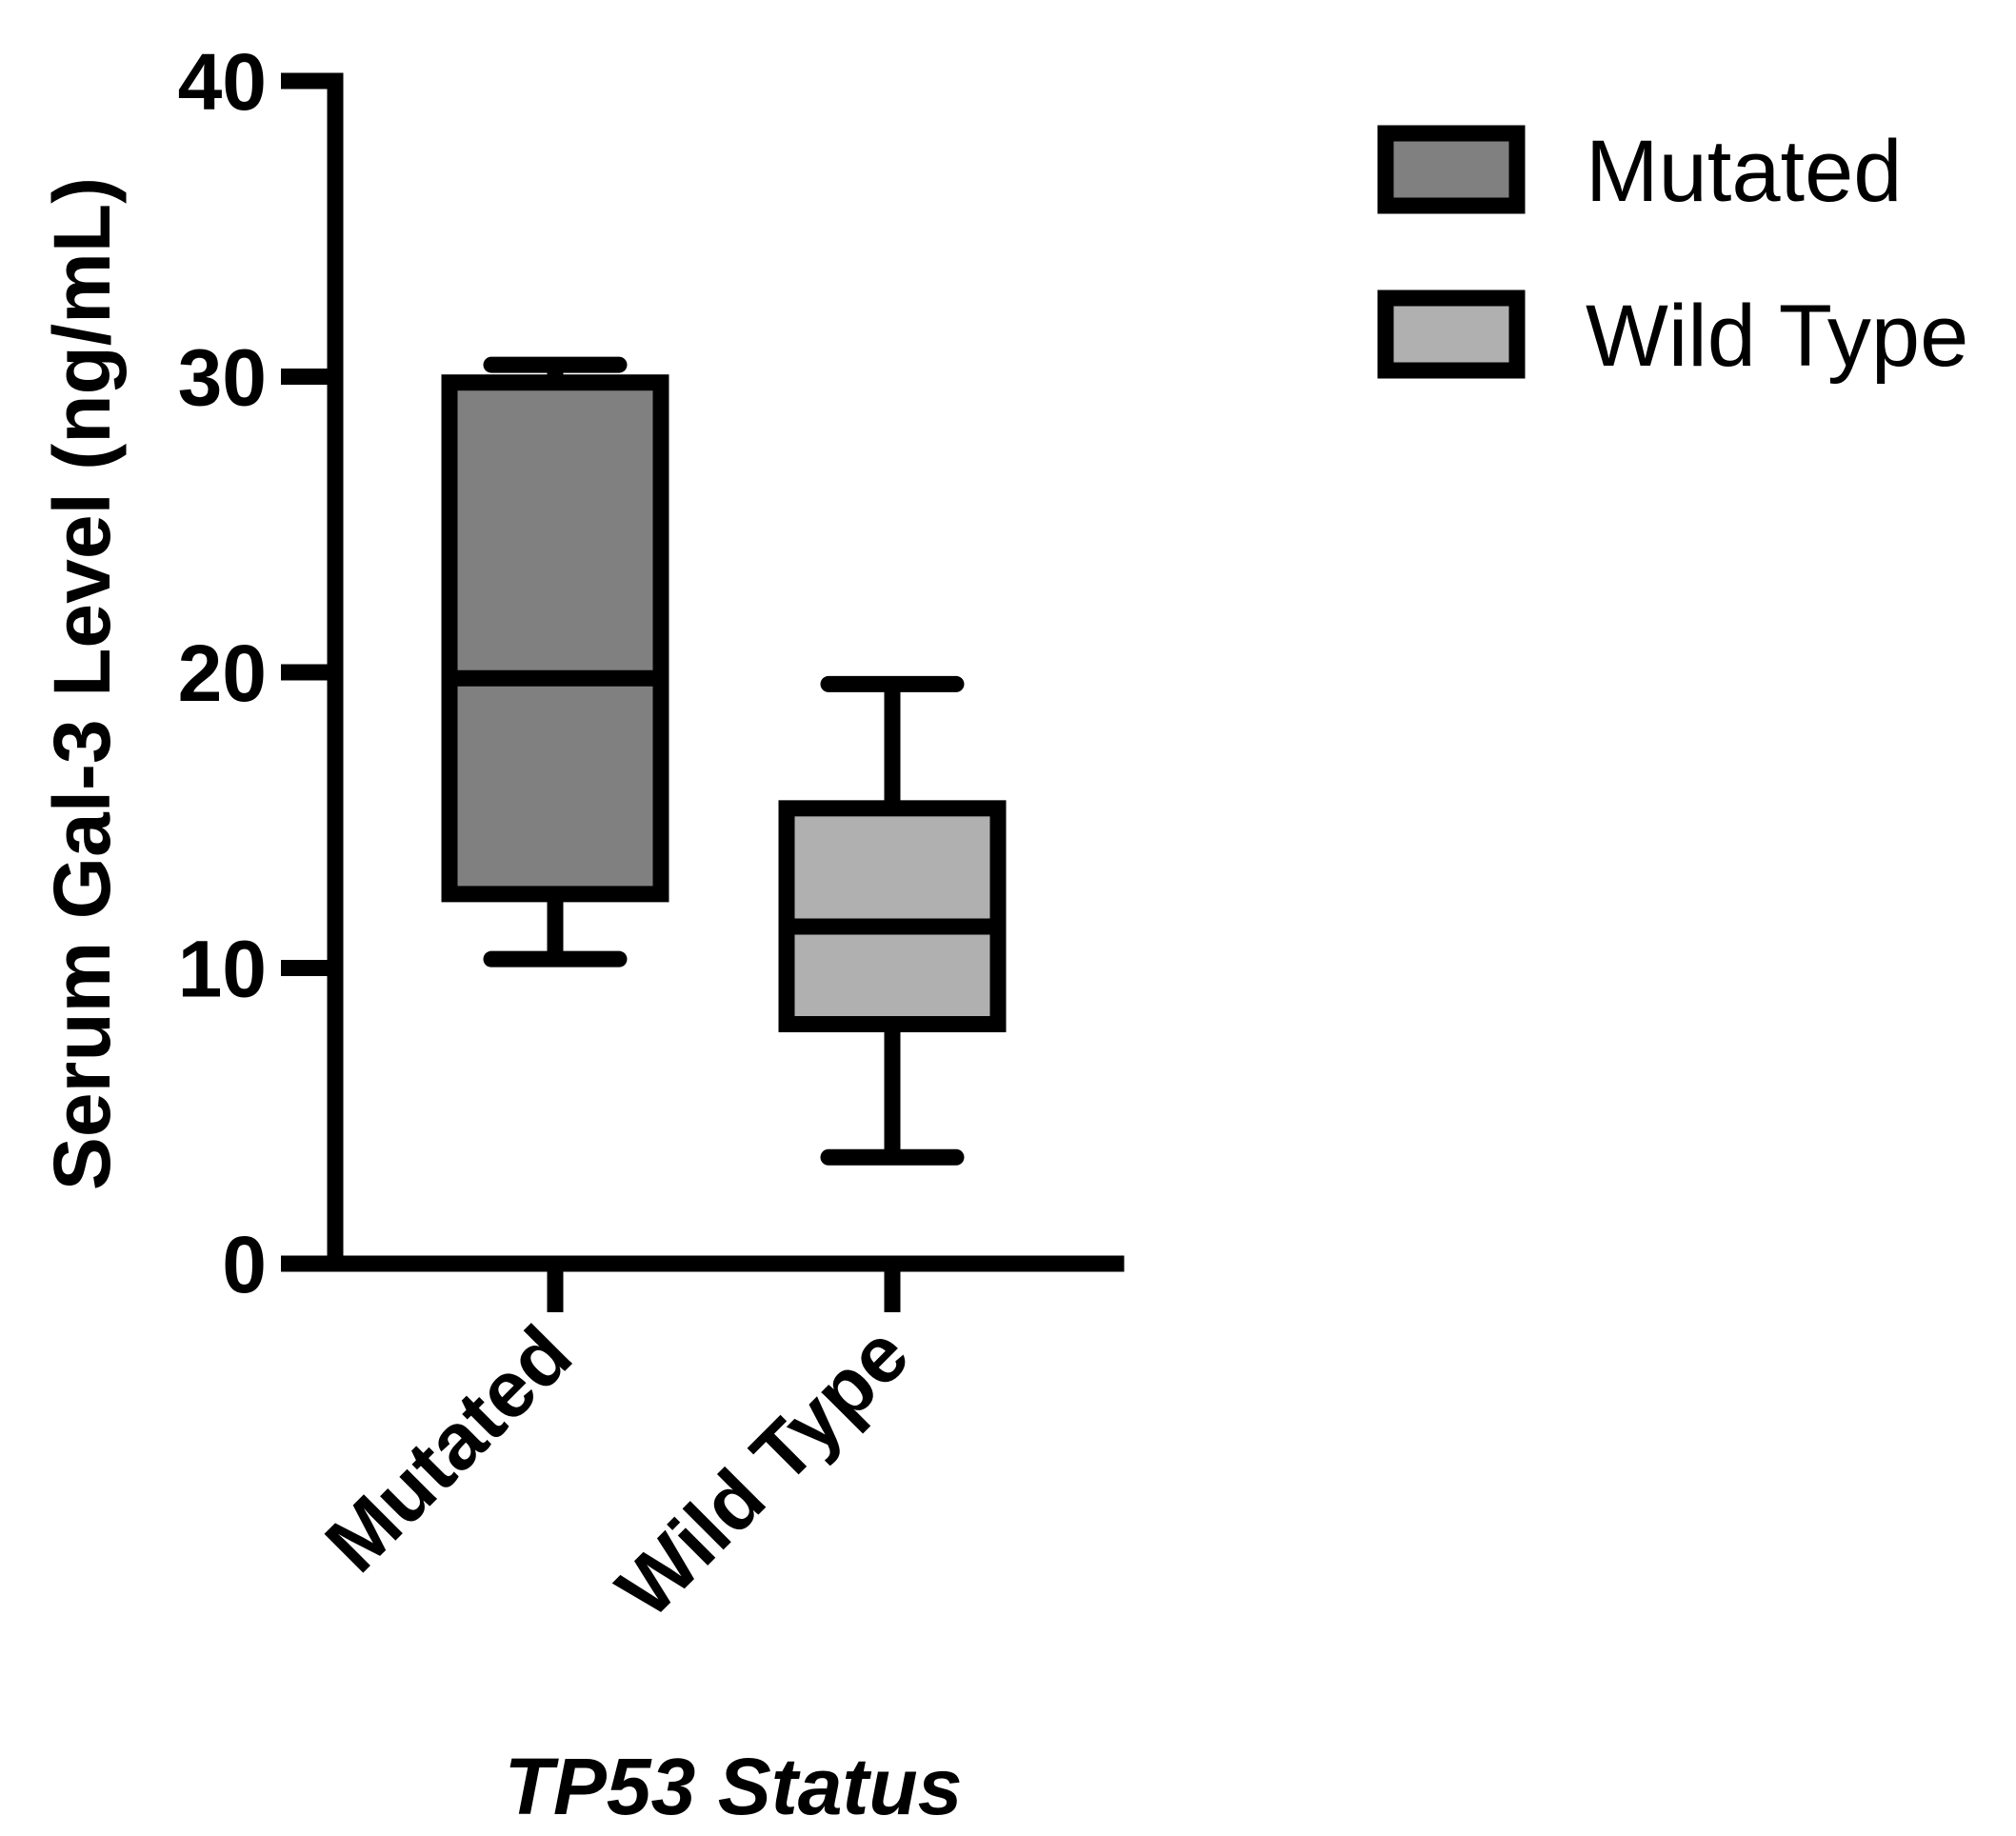 Image resolution: width=2016 pixels, height=1836 pixels. Describe the element at coordinates (1672, 254) in the screenshot. I see `legend: Mutated Wild Type` at that location.